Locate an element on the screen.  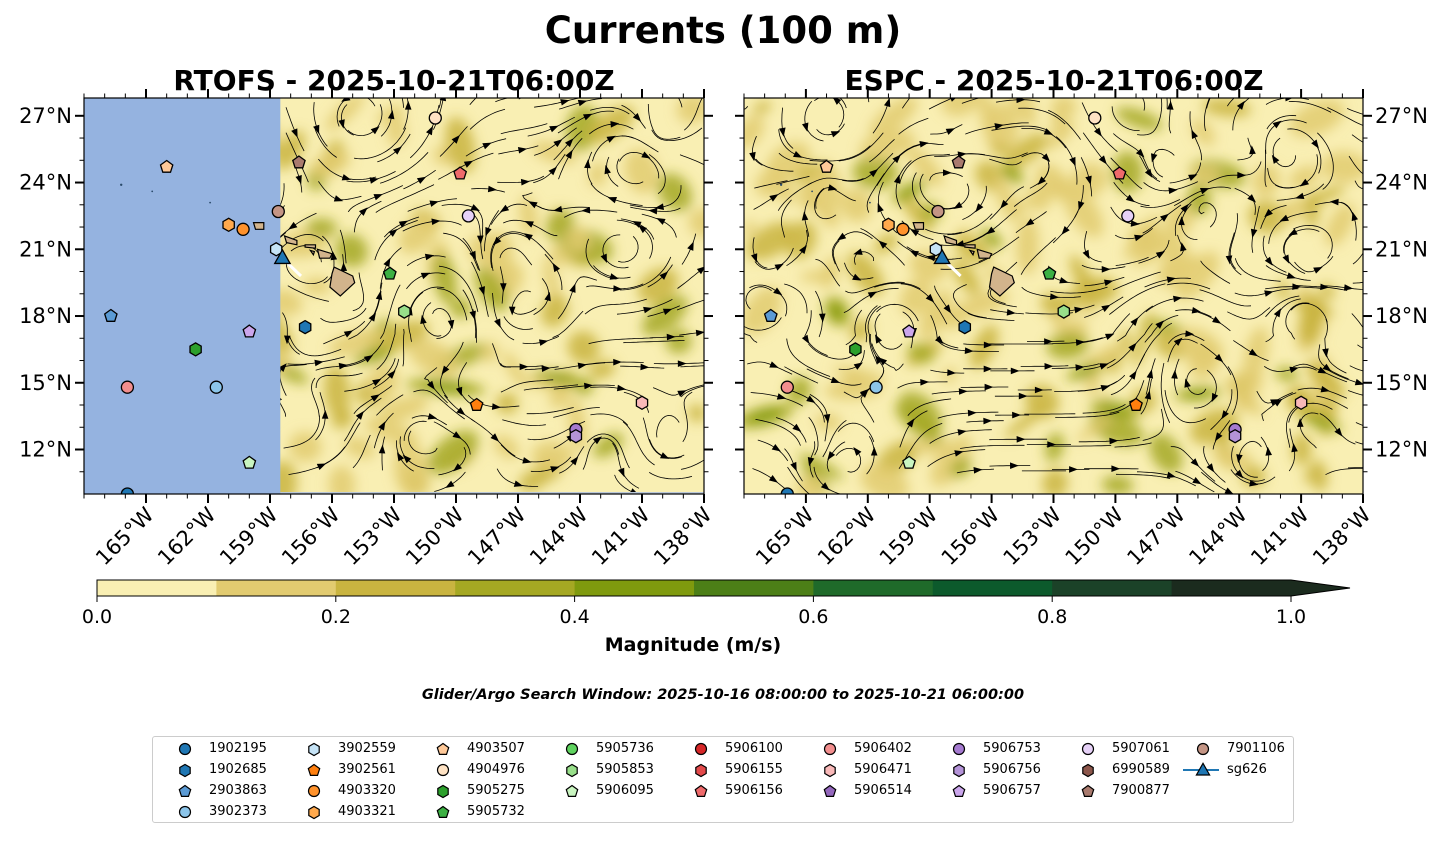
legend-label: 5906471 is located at coordinates (883, 769).